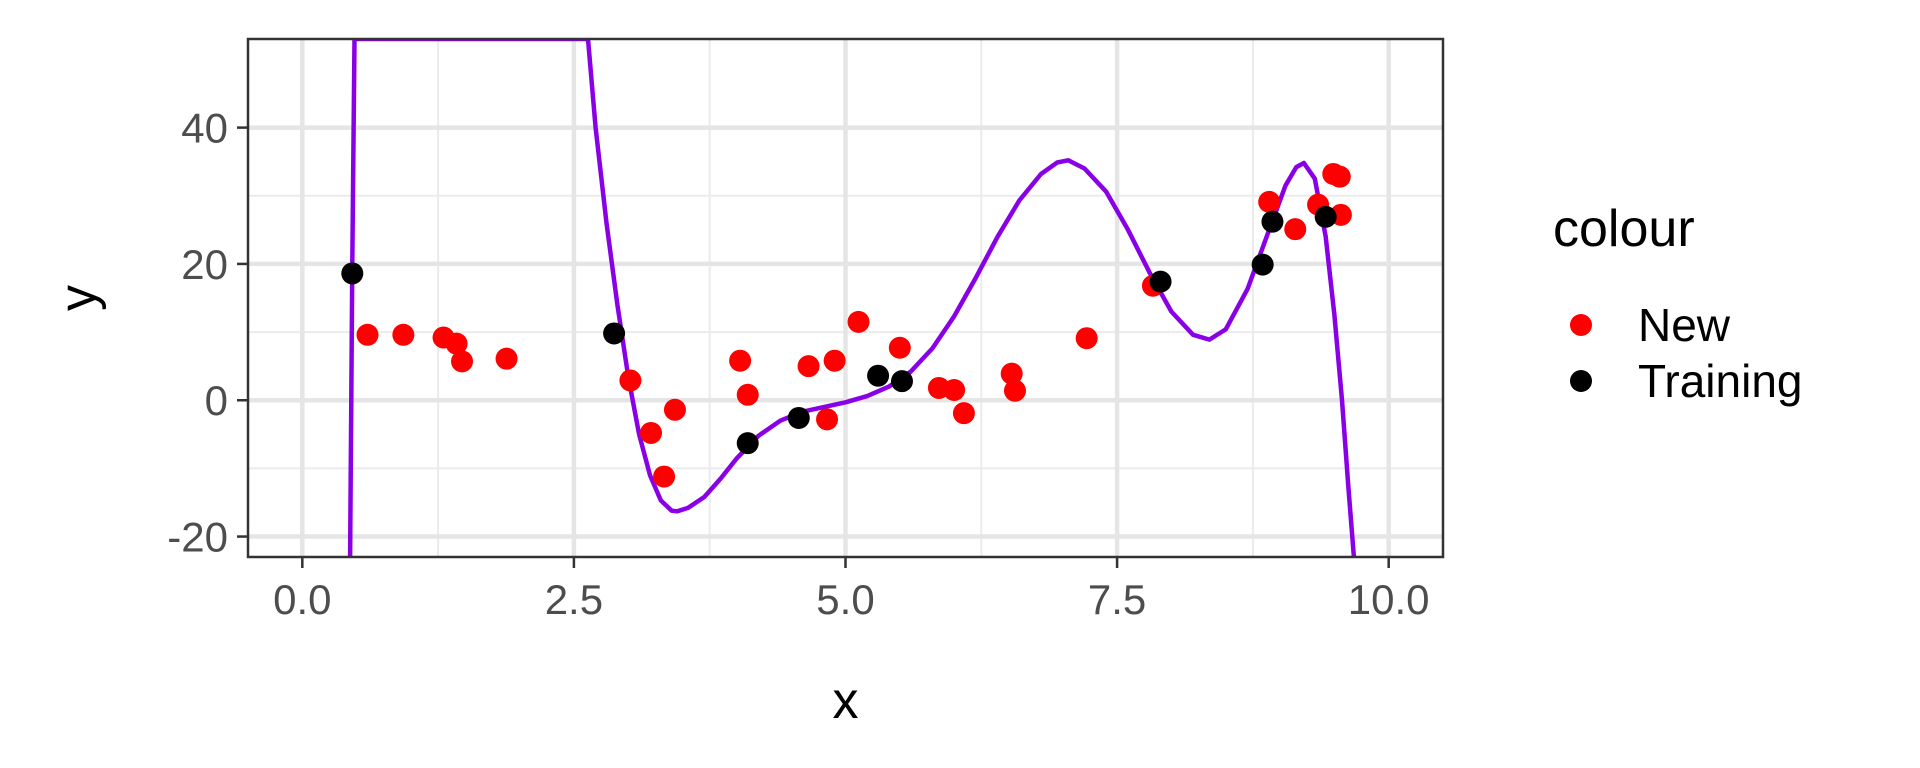  What do you see at coordinates (1389, 599) in the screenshot?
I see `x-tick-label: 10.0` at bounding box center [1389, 599].